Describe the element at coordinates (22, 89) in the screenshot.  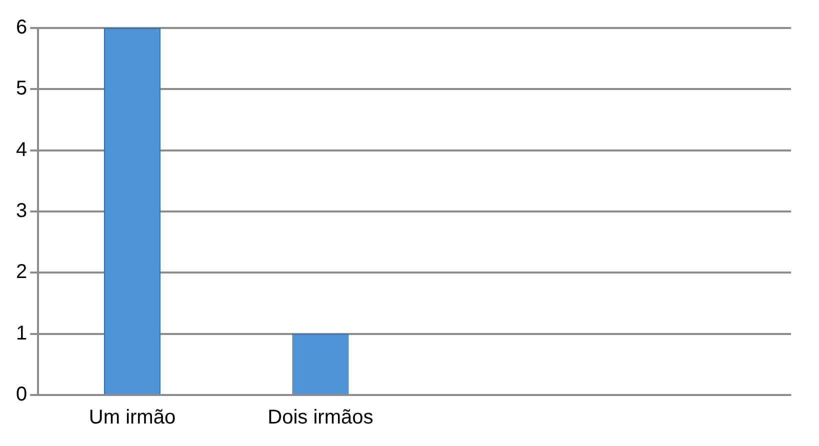
I see `y-tick-label: 5` at that location.